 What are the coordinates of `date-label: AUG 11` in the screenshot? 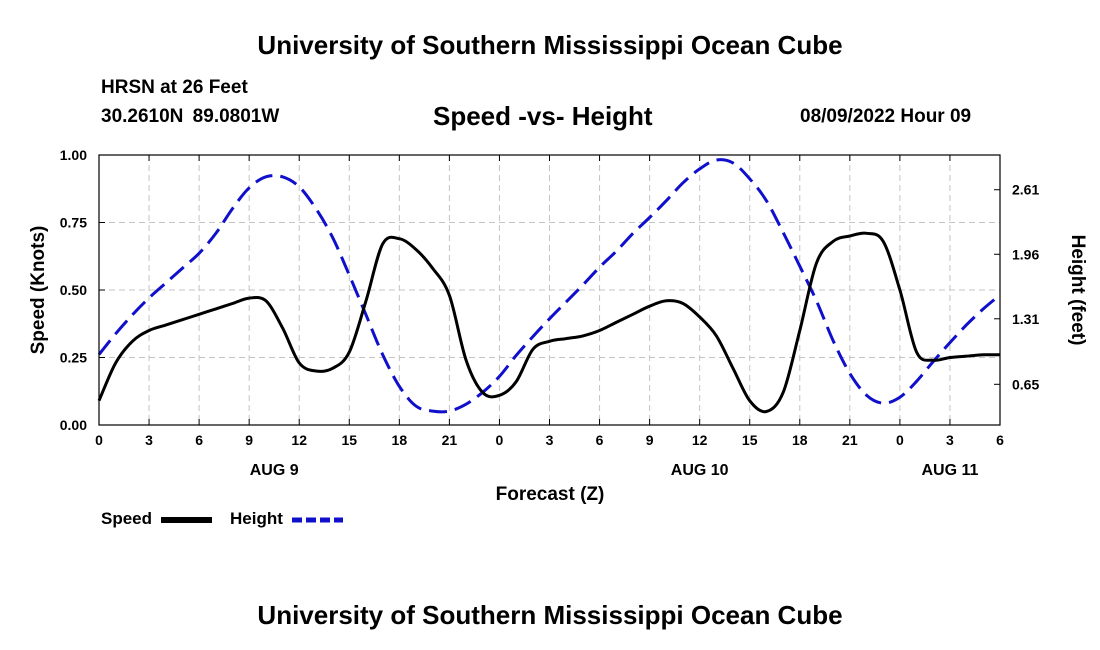 It's located at (949, 470).